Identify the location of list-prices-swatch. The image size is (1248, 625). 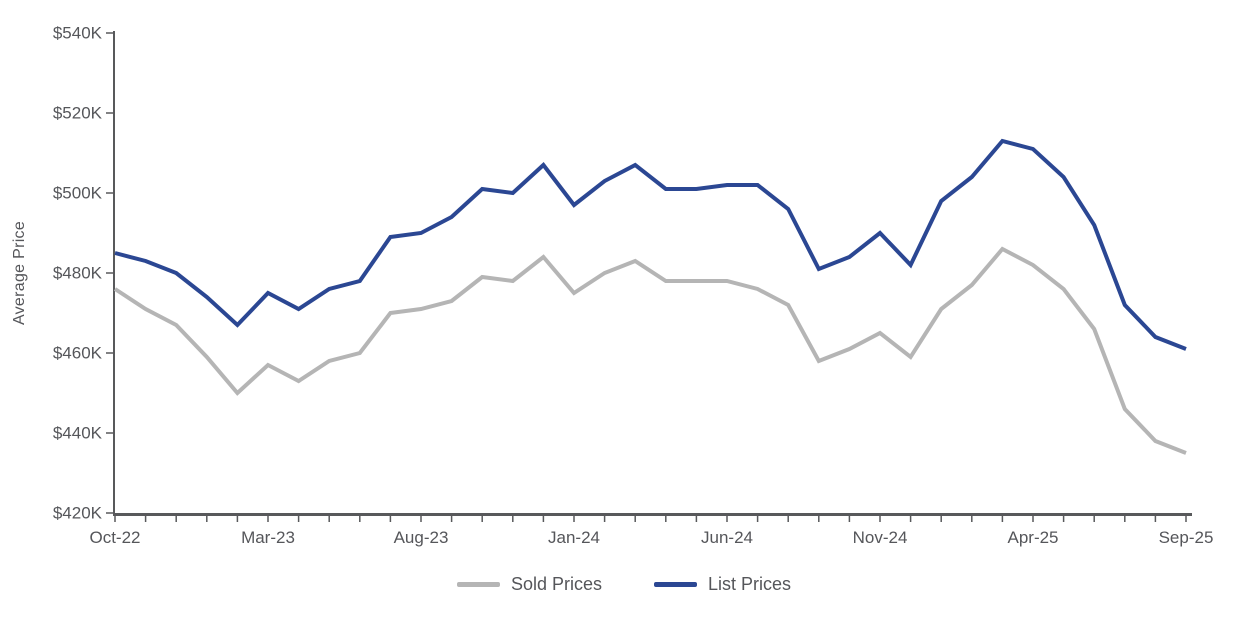
(675, 584).